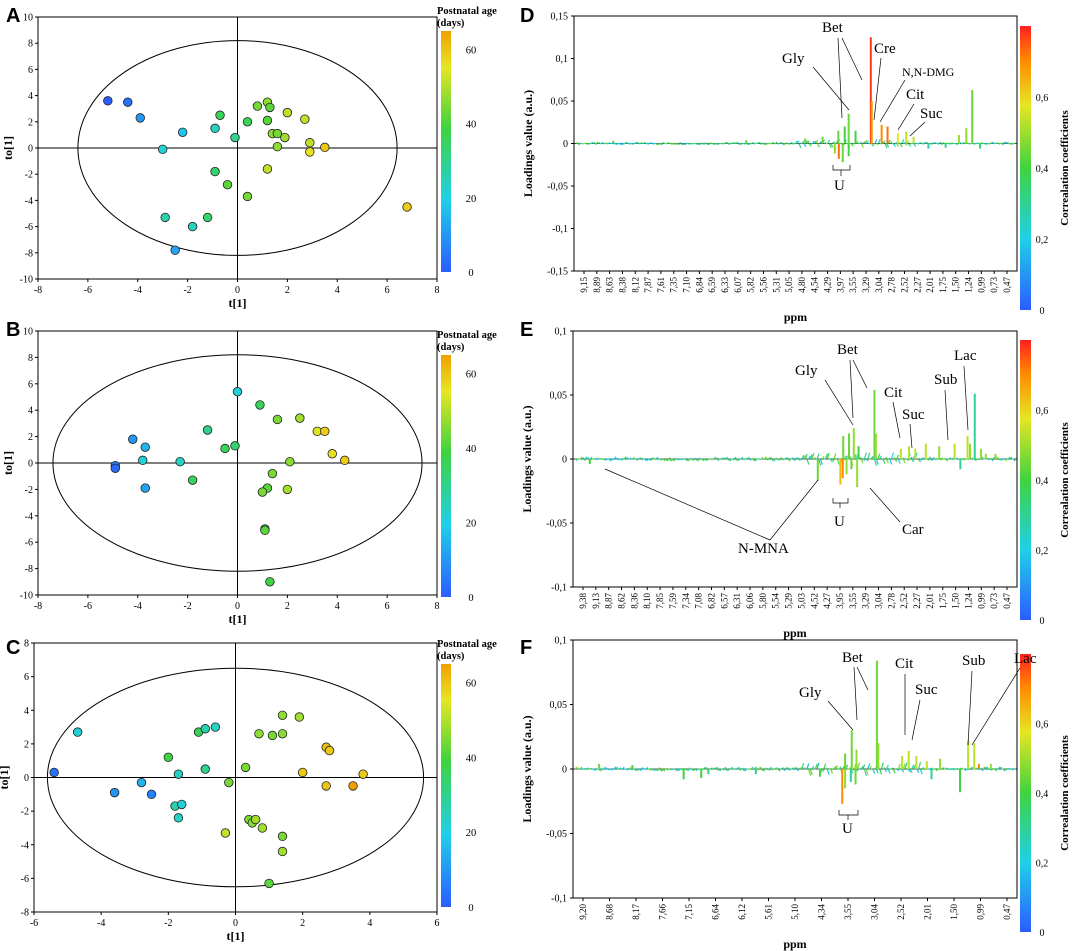 The width and height of the screenshot is (1073, 951). What do you see at coordinates (237, 290) in the screenshot?
I see `x-tick-label: 0` at bounding box center [237, 290].